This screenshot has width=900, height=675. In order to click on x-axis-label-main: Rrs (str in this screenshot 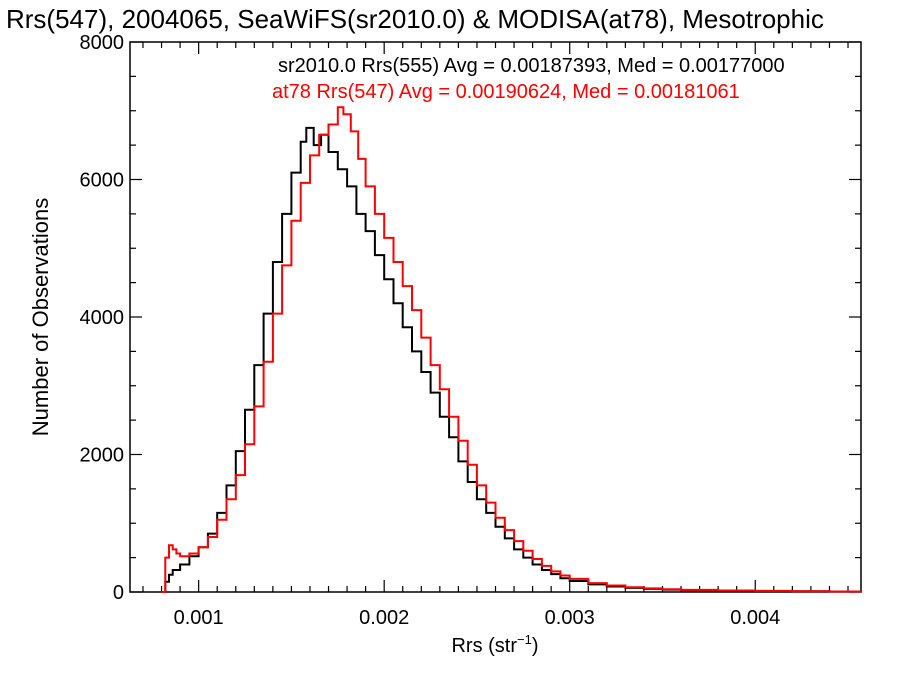, I will do `click(484, 646)`.